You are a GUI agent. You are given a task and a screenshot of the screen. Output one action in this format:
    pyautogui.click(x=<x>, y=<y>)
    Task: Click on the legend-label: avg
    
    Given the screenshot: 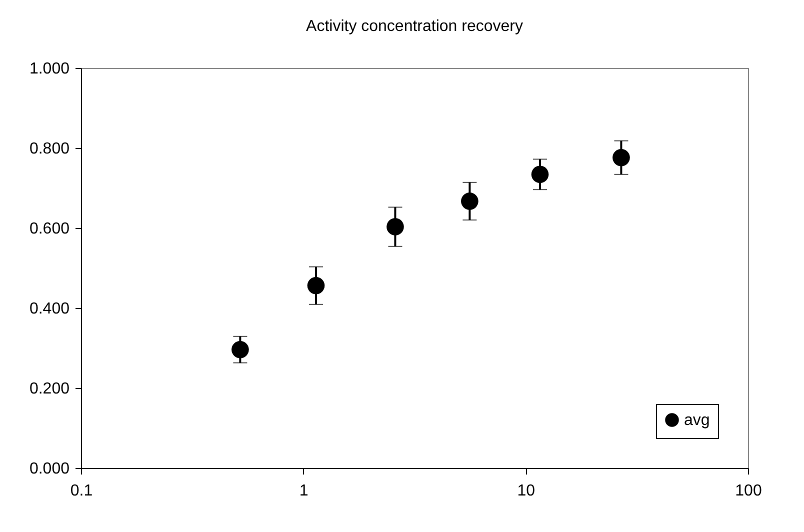 What is the action you would take?
    pyautogui.click(x=697, y=420)
    